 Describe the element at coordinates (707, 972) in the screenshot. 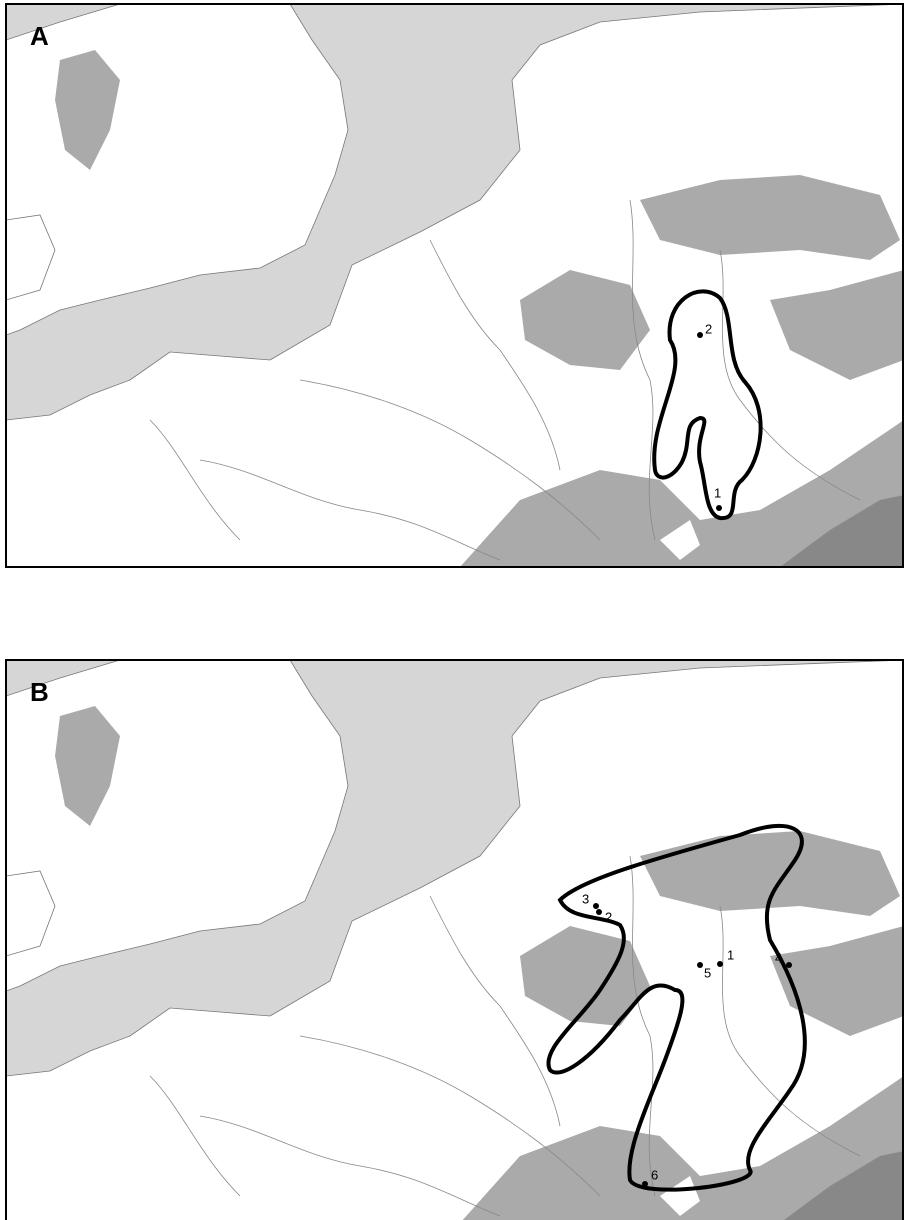

I see `site-label: 5` at that location.